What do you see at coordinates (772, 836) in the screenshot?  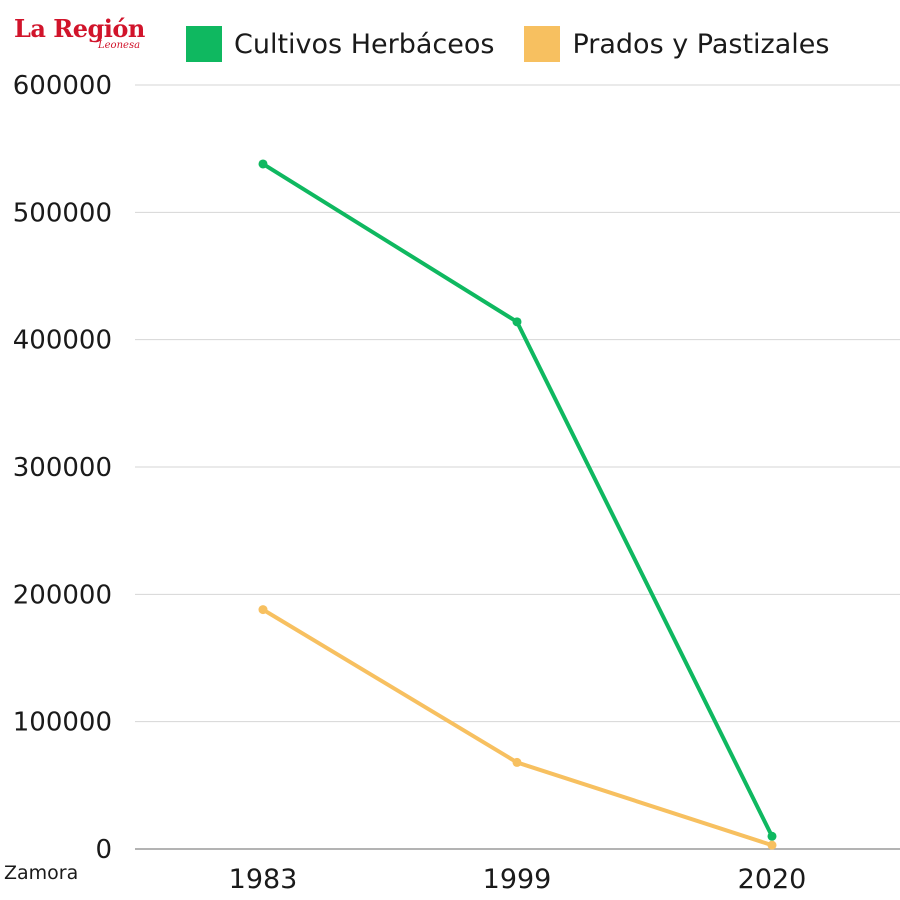 I see `data-point-cultivos-2020` at bounding box center [772, 836].